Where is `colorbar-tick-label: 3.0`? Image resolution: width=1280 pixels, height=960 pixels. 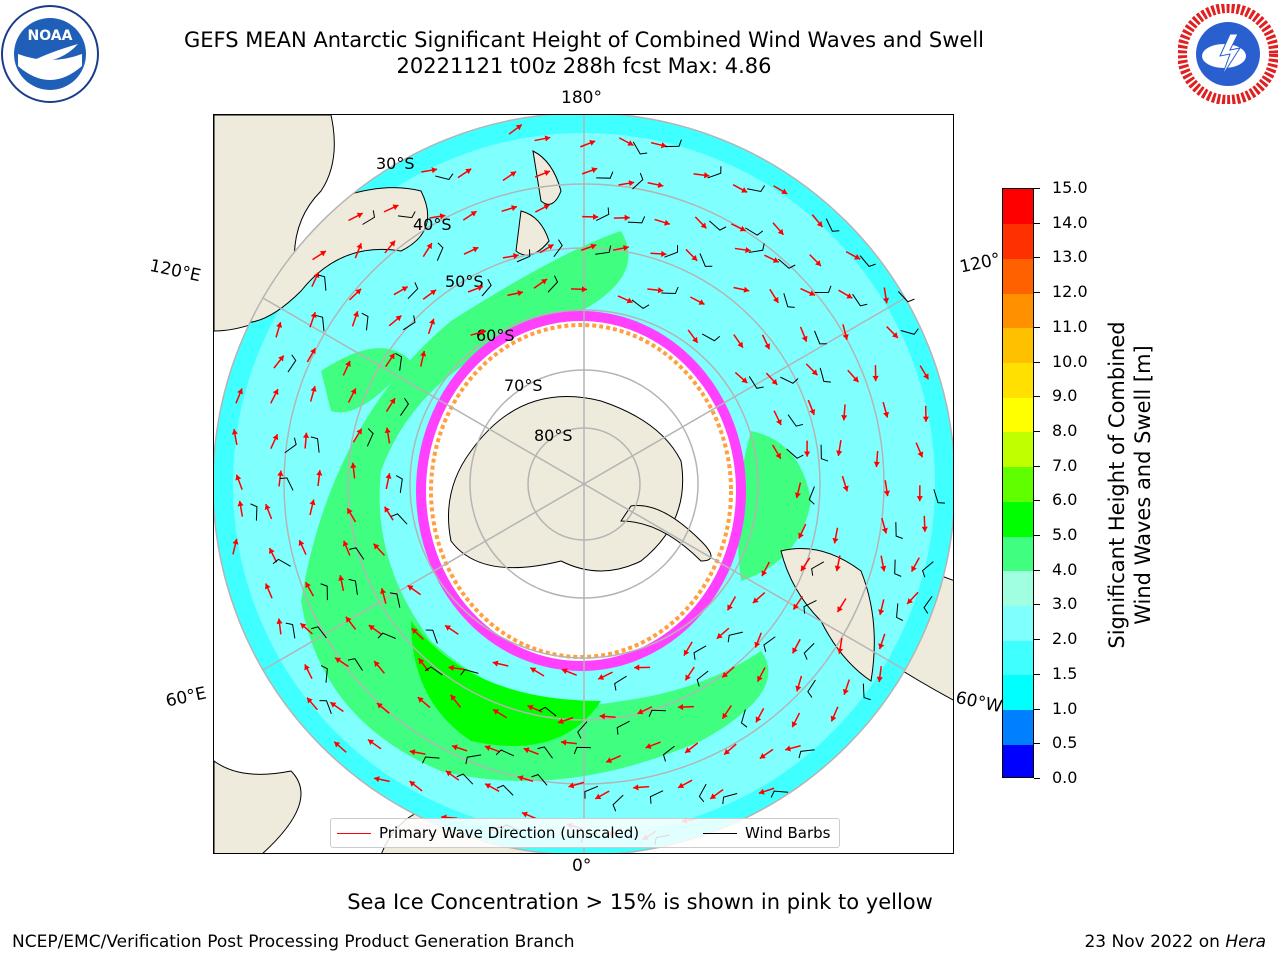 colorbar-tick-label: 3.0 is located at coordinates (1065, 604).